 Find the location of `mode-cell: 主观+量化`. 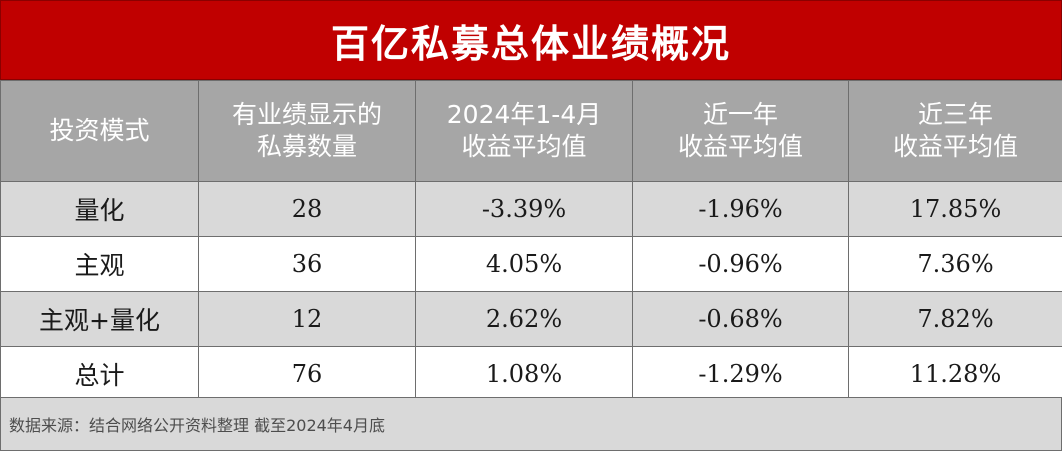

mode-cell: 主观+量化 is located at coordinates (99, 319).